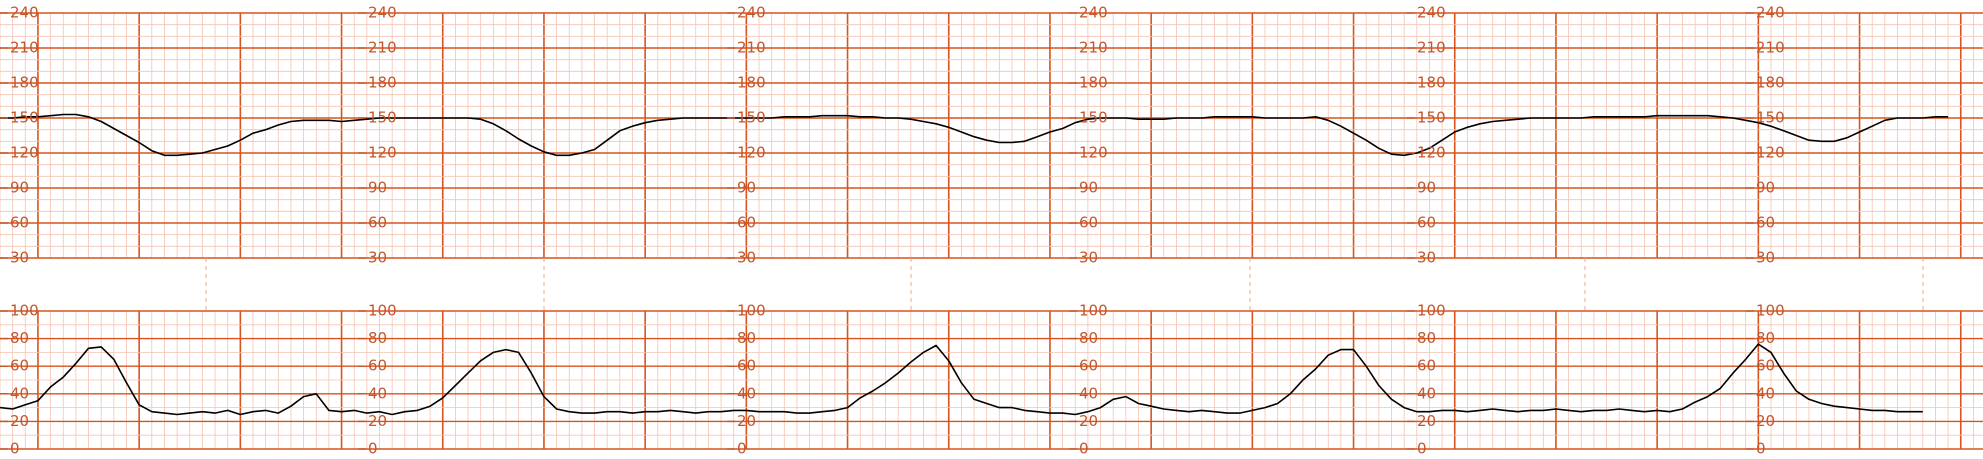 The image size is (1983, 459). I want to click on minute-markers, so click(1064, 284).